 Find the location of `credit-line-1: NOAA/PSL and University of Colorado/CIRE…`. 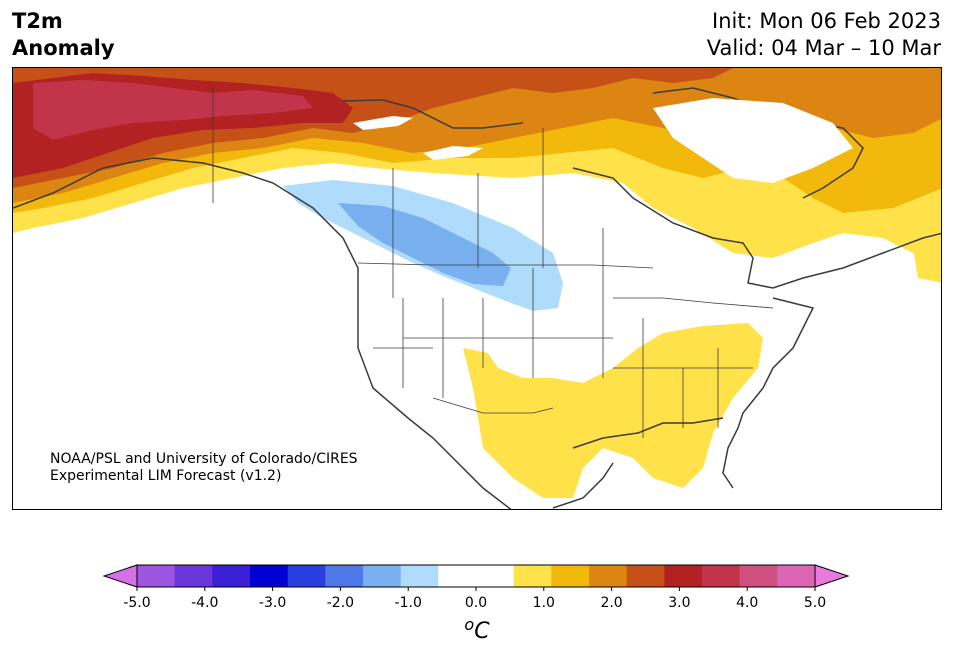

credit-line-1: NOAA/PSL and University of Colorado/CIRE… is located at coordinates (204, 459).